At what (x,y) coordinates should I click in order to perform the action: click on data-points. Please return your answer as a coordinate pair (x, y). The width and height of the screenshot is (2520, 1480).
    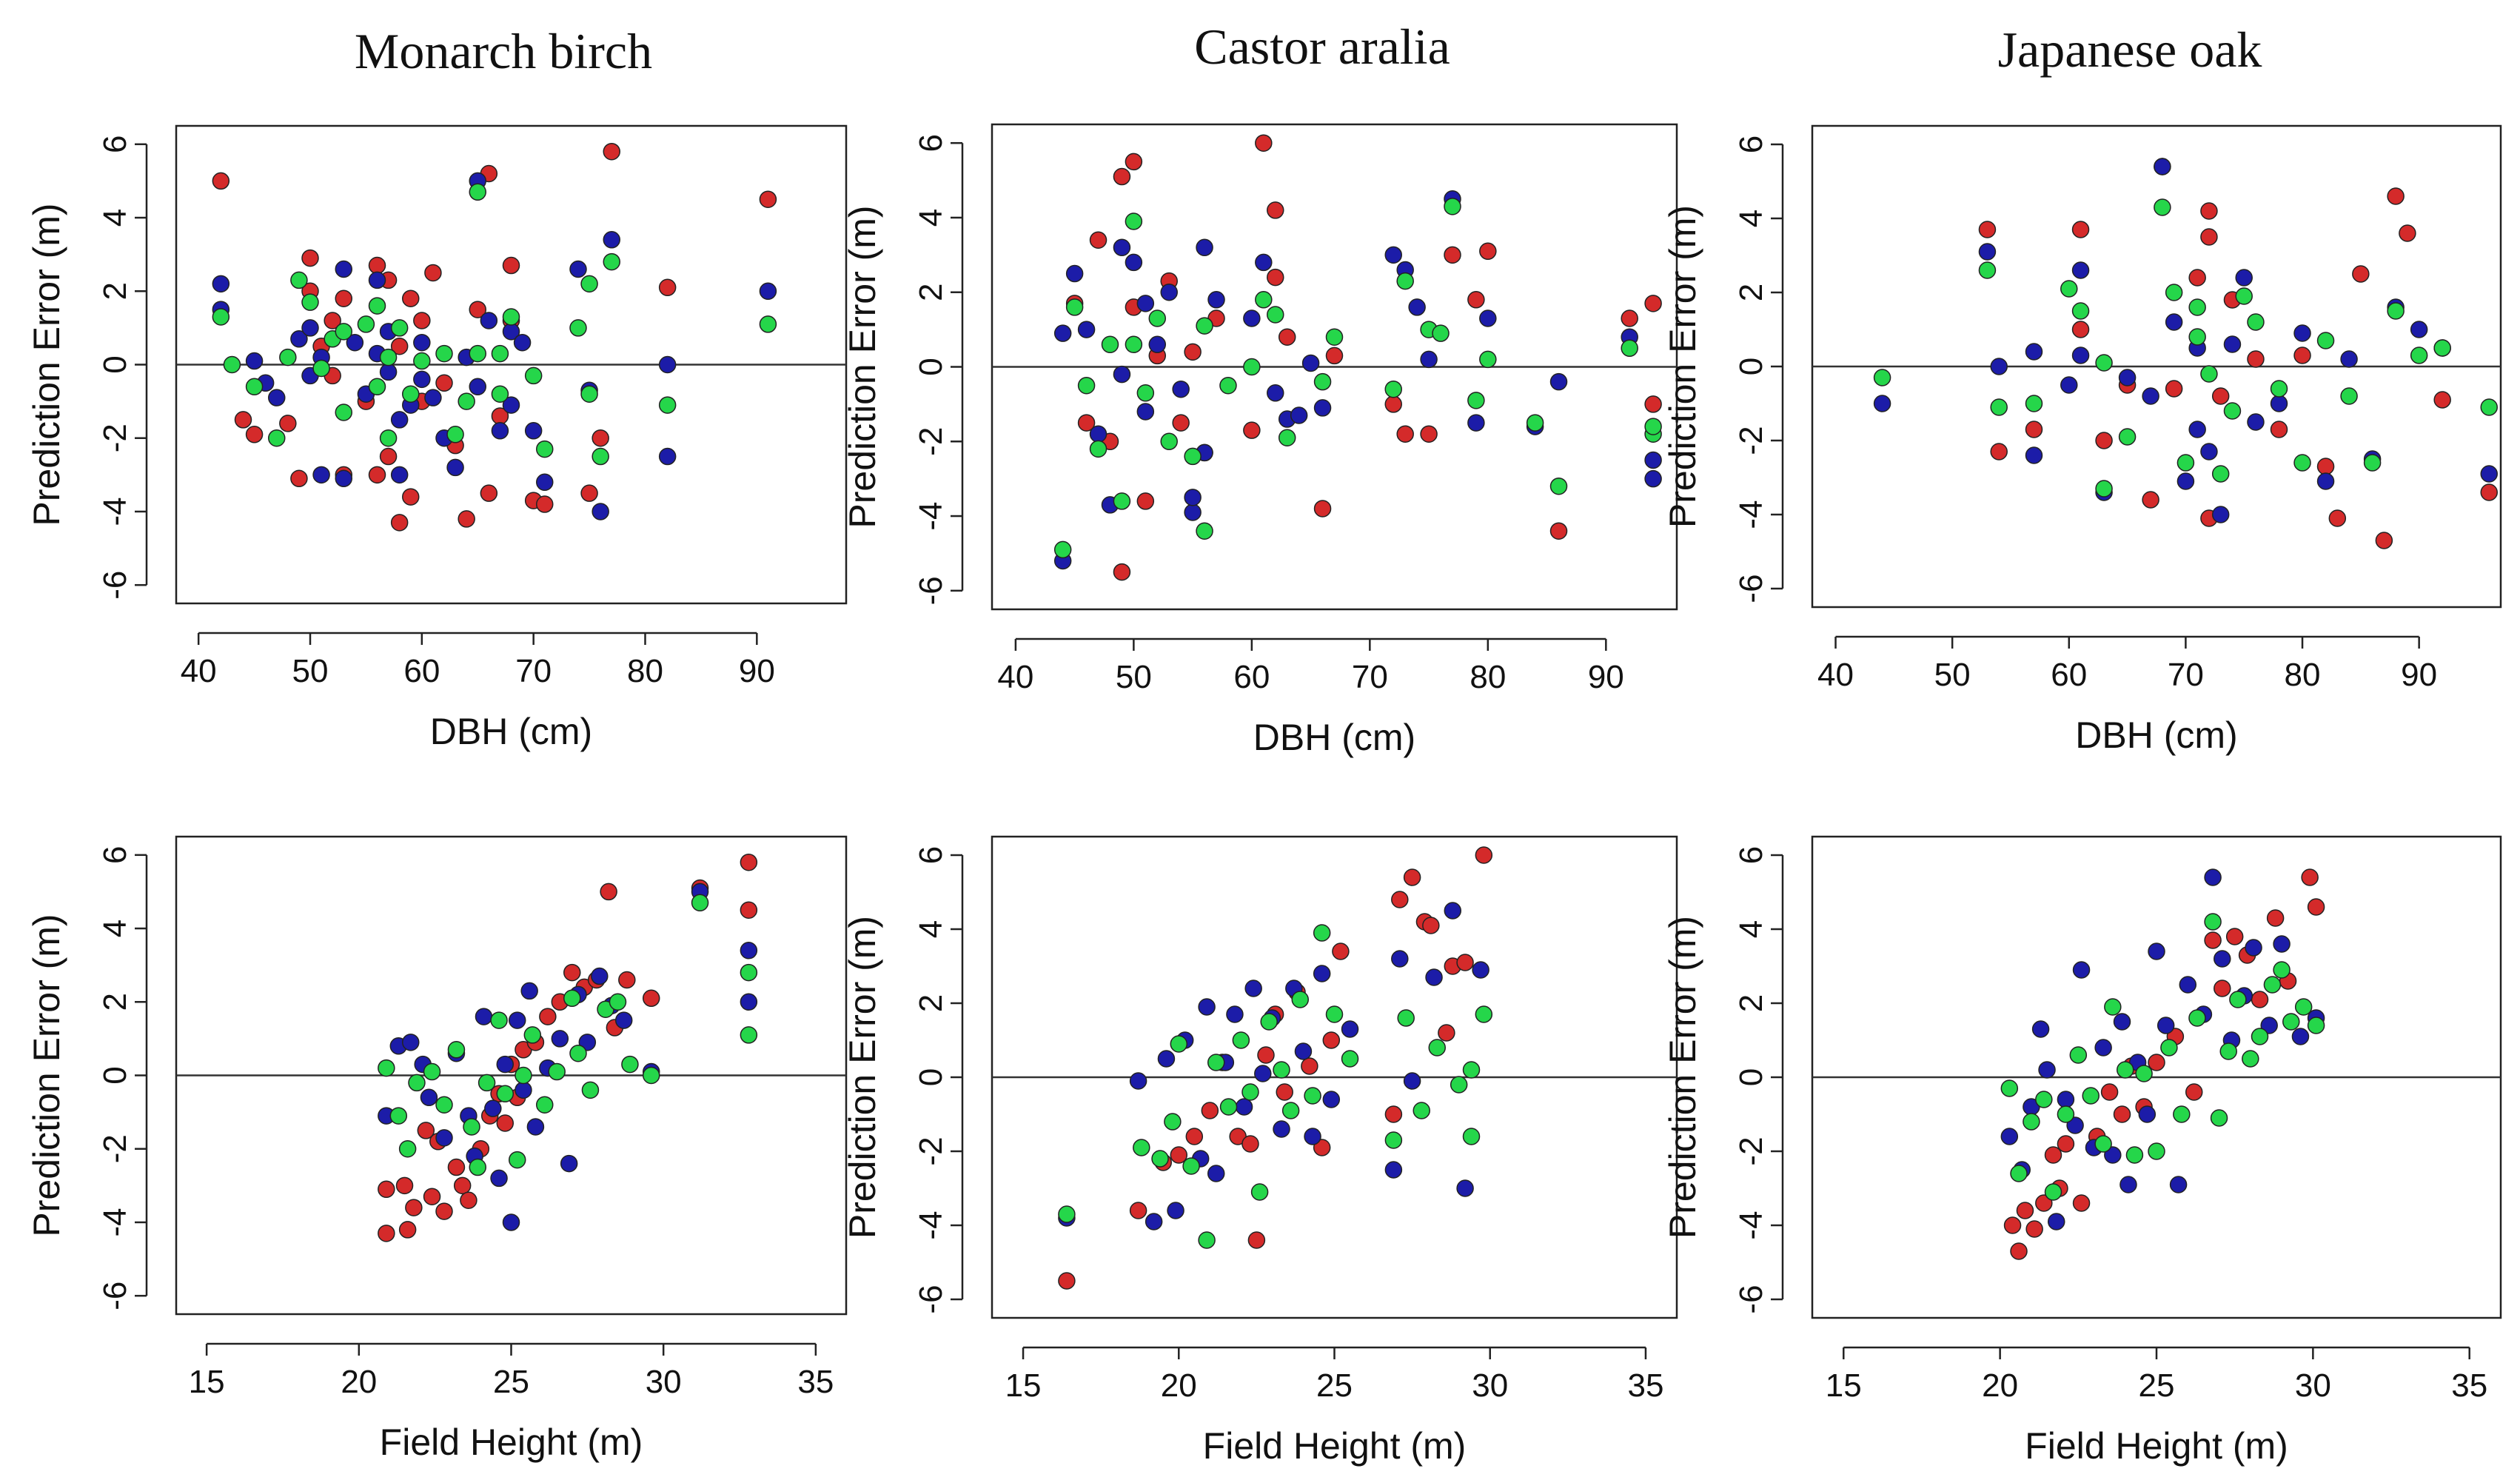
    Looking at the image, I should click on (2186, 353).